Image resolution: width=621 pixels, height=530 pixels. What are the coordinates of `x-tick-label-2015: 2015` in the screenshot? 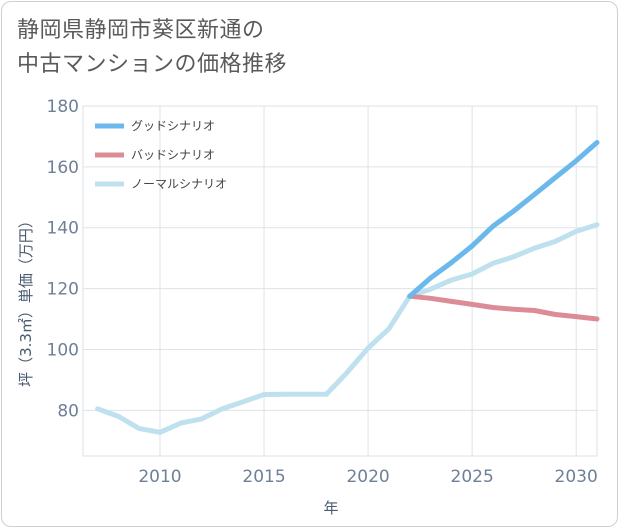 It's located at (263, 477).